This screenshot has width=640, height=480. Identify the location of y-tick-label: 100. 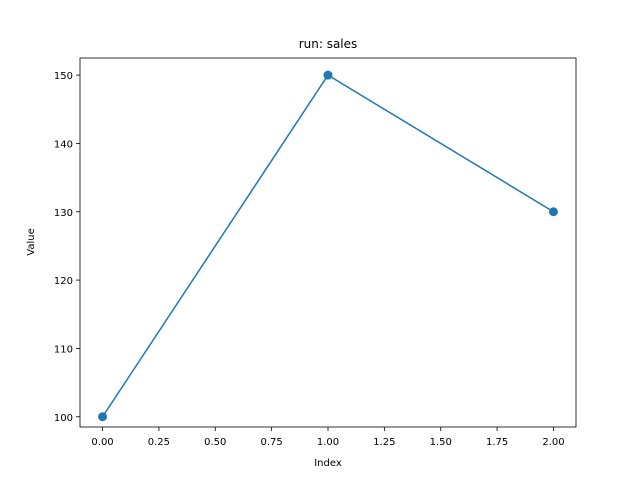
(63, 418).